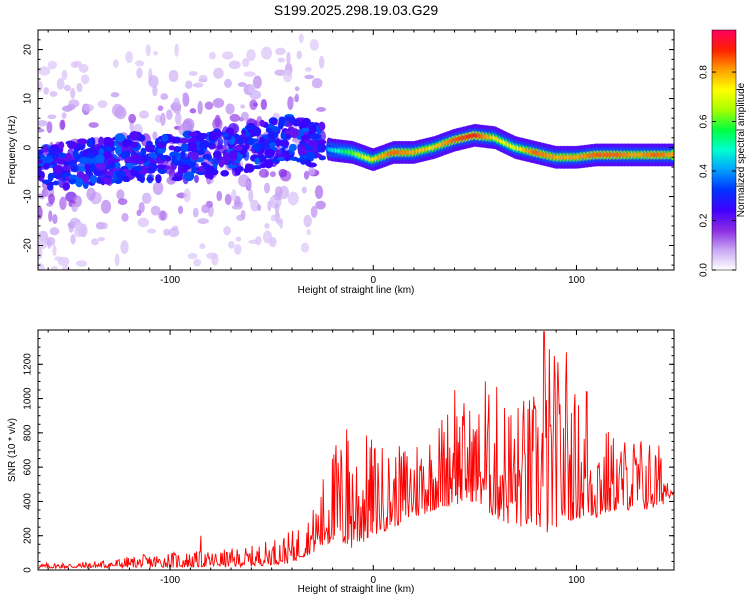 Image resolution: width=750 pixels, height=600 pixels. Describe the element at coordinates (12, 450) in the screenshot. I see `snr-ylabel: SNR (10 * v/v)` at that location.